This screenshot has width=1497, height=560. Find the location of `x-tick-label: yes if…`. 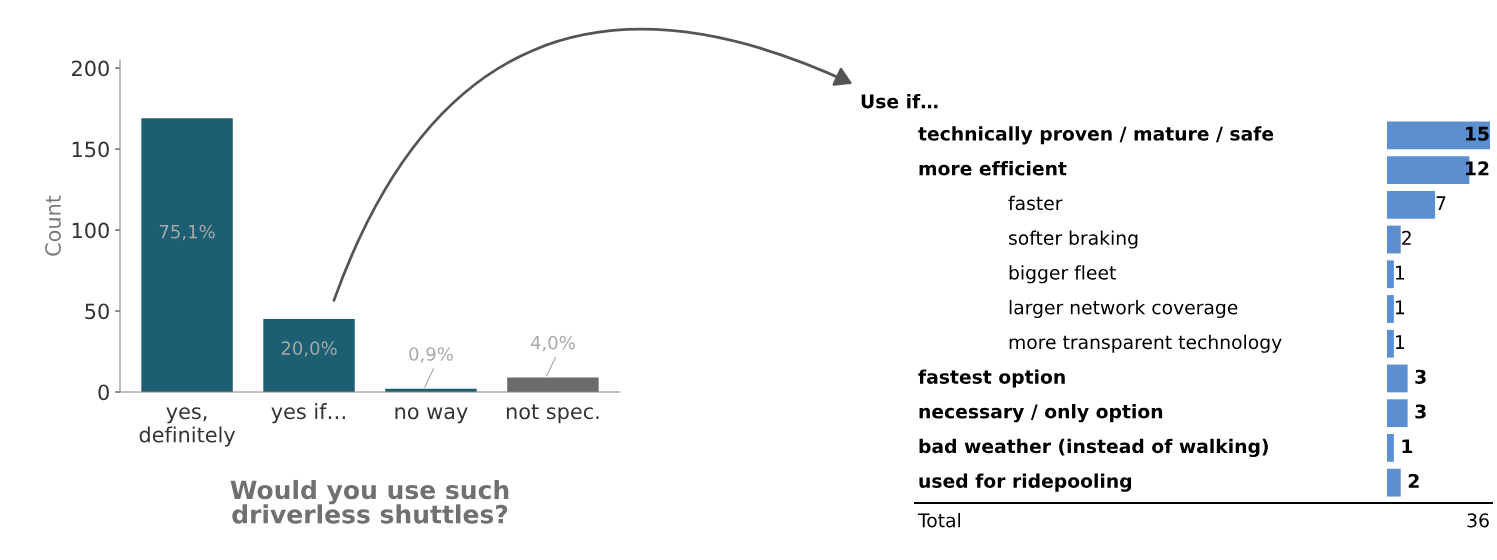

x-tick-label: yes if… is located at coordinates (308, 413).